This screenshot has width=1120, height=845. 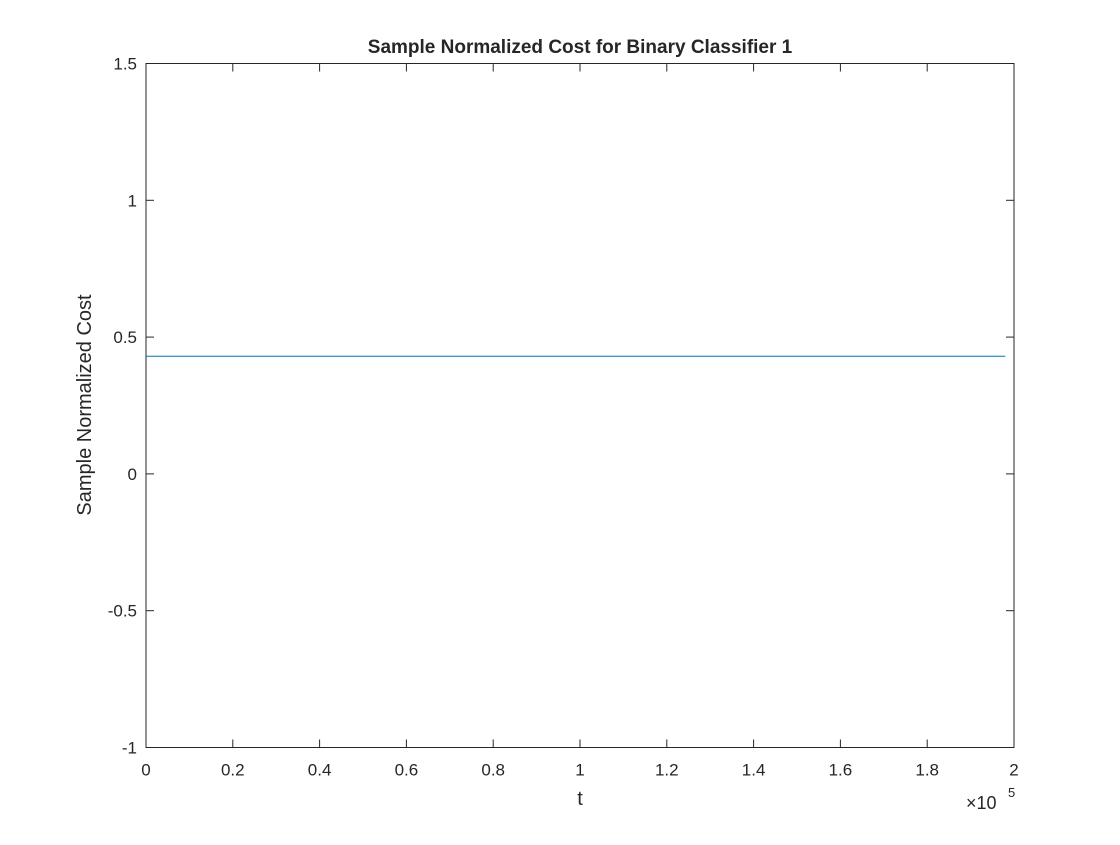 I want to click on x-axis-exponent-power: 5, so click(x=1011, y=792).